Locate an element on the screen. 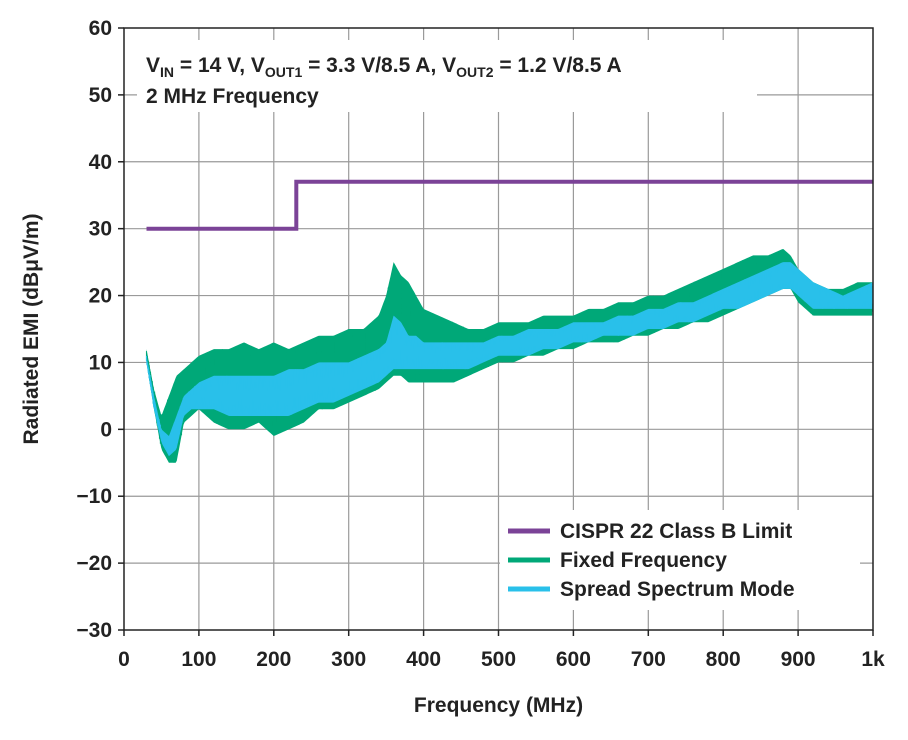  annotation-text: V is located at coordinates (153, 65).